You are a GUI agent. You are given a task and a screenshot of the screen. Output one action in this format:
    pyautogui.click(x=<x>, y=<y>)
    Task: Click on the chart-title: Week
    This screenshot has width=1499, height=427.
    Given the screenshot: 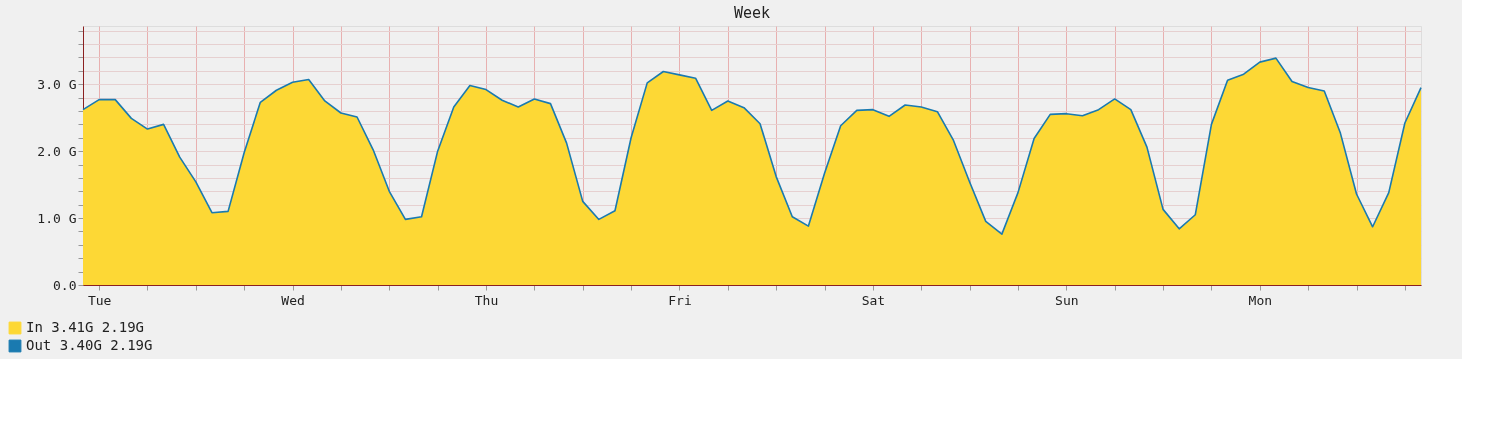 What is the action you would take?
    pyautogui.click(x=752, y=12)
    